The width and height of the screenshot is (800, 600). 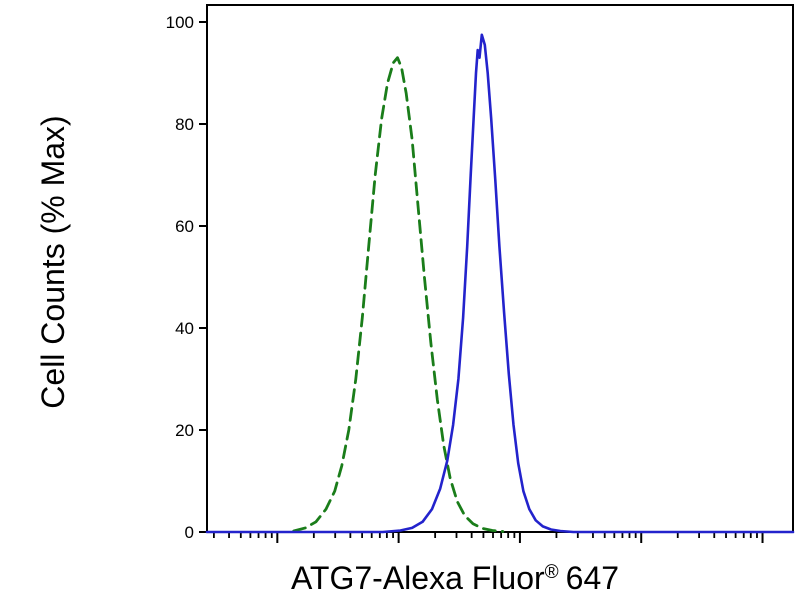 I want to click on registered-trademark-symbol: ®, so click(x=552, y=572).